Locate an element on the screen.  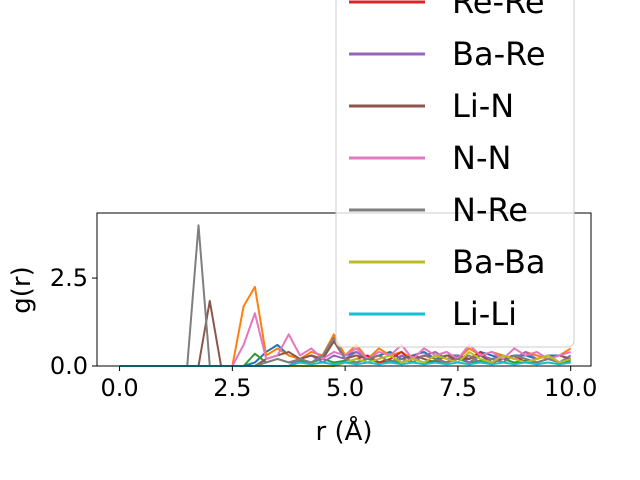
y-axis-label: g(r) is located at coordinates (22, 289).